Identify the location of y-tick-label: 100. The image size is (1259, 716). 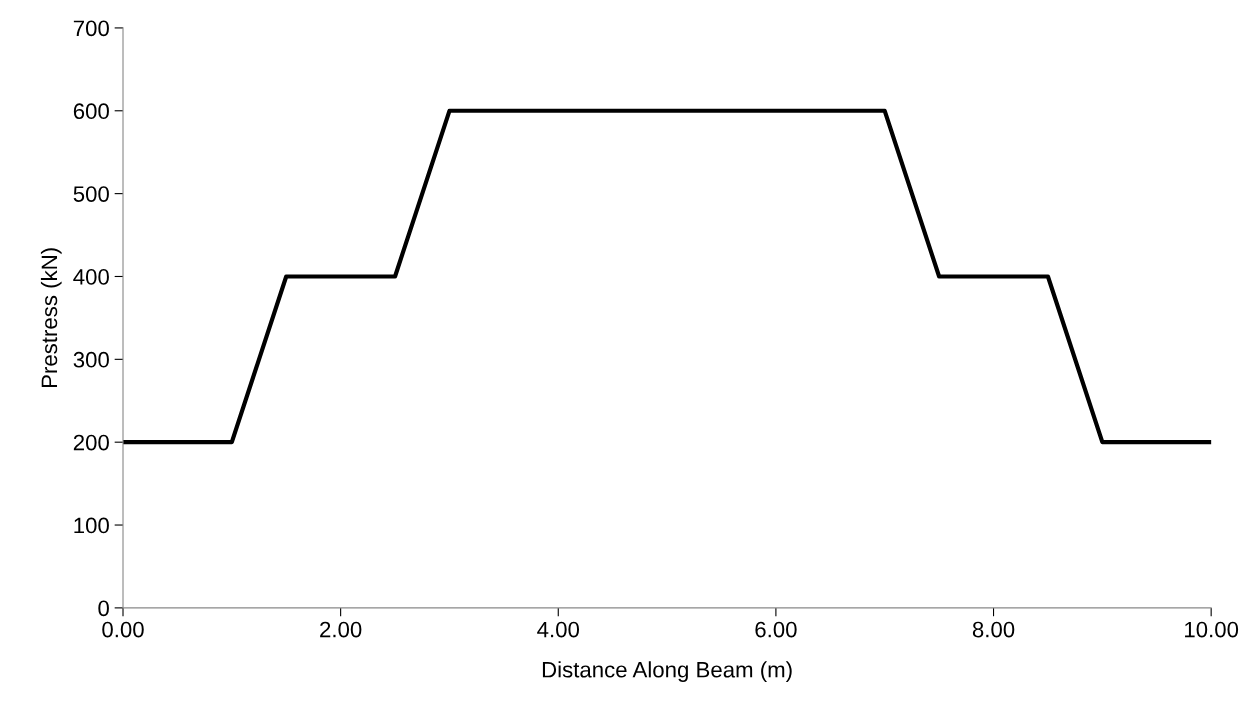
(91, 525).